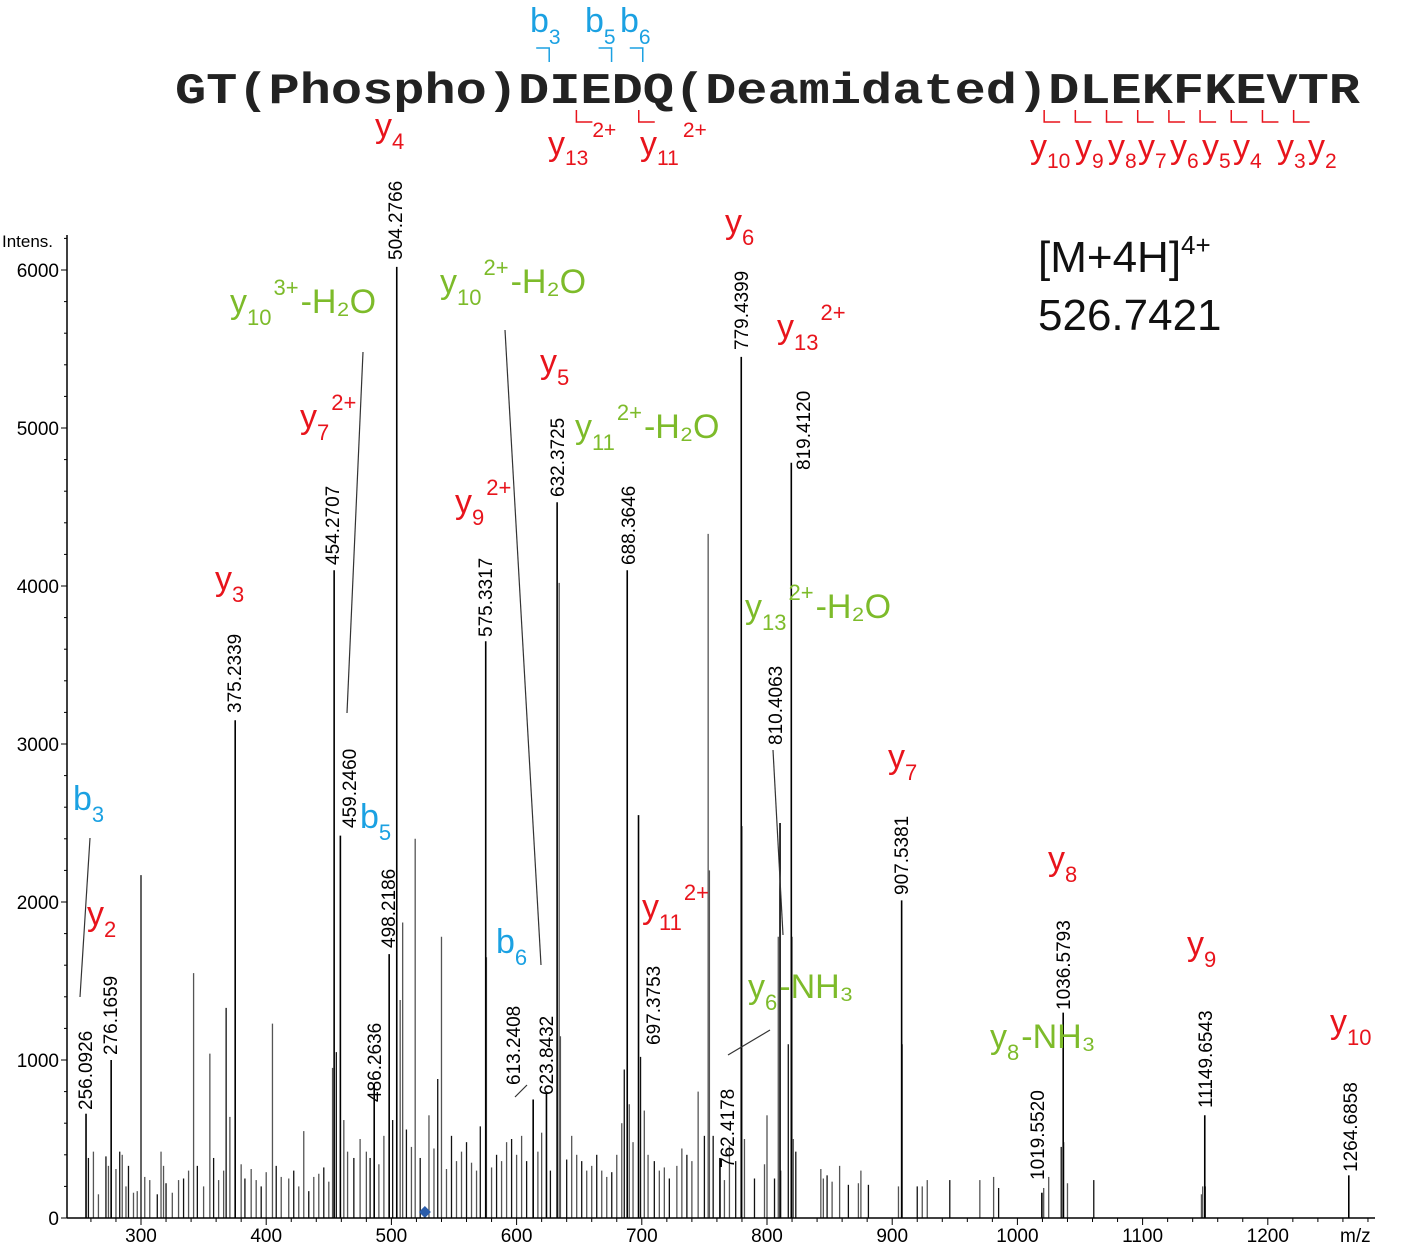 The width and height of the screenshot is (1401, 1249). I want to click on ion-annotation: y8, so click(1062, 863).